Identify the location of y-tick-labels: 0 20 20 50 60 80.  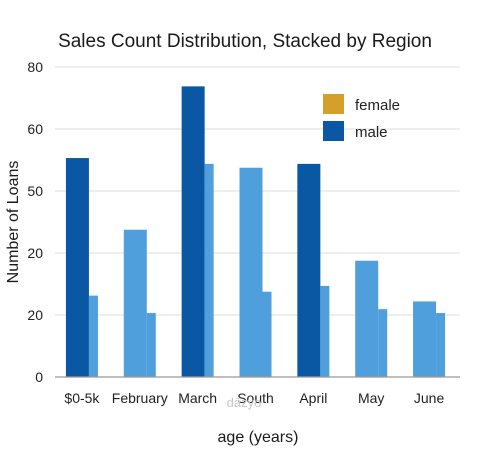
(35, 222).